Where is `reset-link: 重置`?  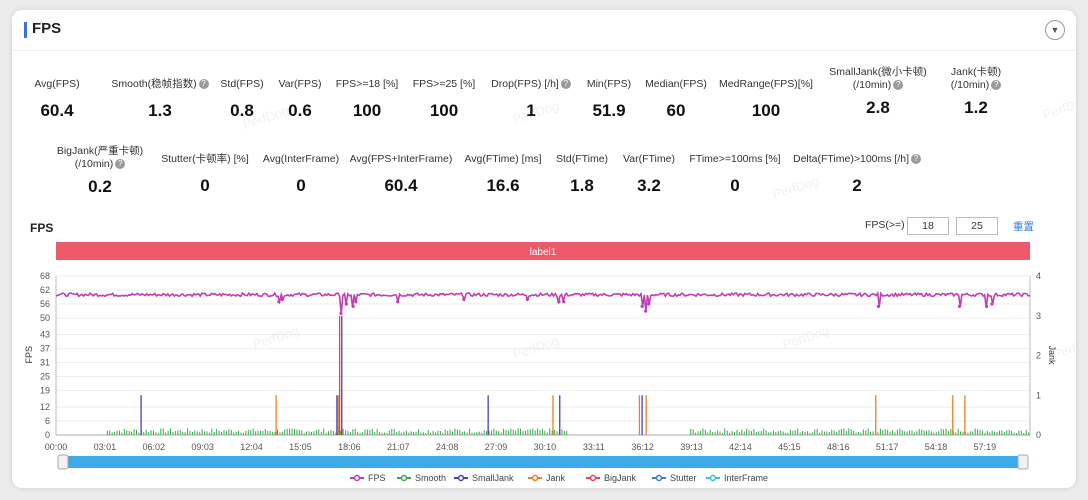
reset-link: 重置 is located at coordinates (1023, 227).